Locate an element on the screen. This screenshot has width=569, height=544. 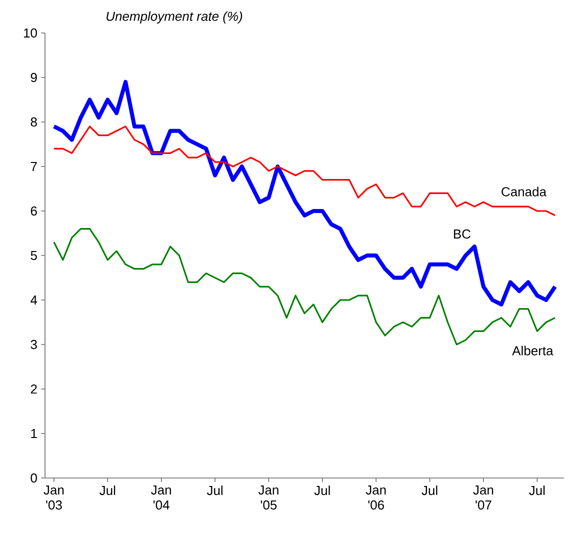
chart-title: Unemployment rate (%) is located at coordinates (174, 17).